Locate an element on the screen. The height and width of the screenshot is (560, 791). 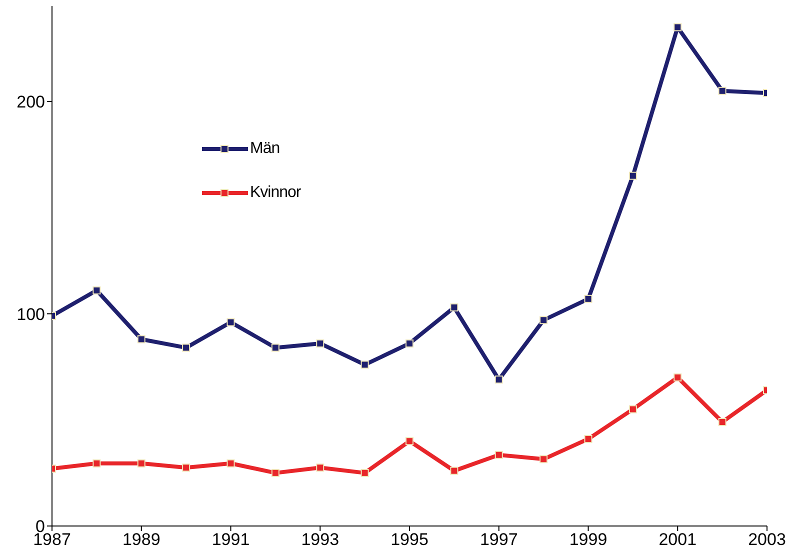
y-tick-label: 100 is located at coordinates (30, 314).